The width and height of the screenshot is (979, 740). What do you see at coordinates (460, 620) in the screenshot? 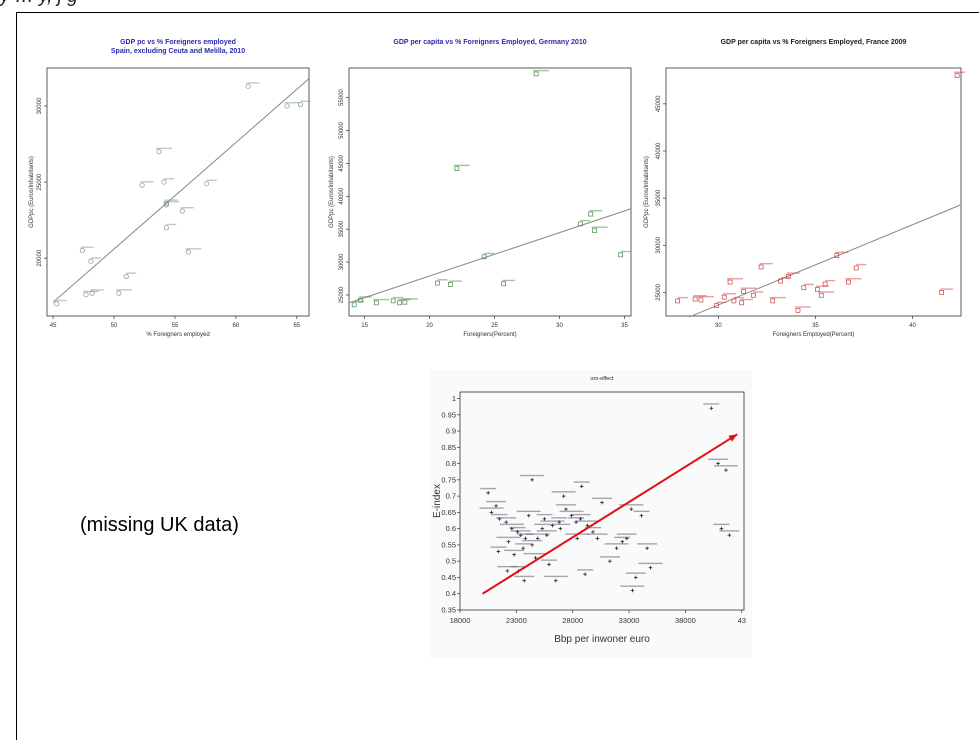
I see `x-tick-label: 18000` at bounding box center [460, 620].